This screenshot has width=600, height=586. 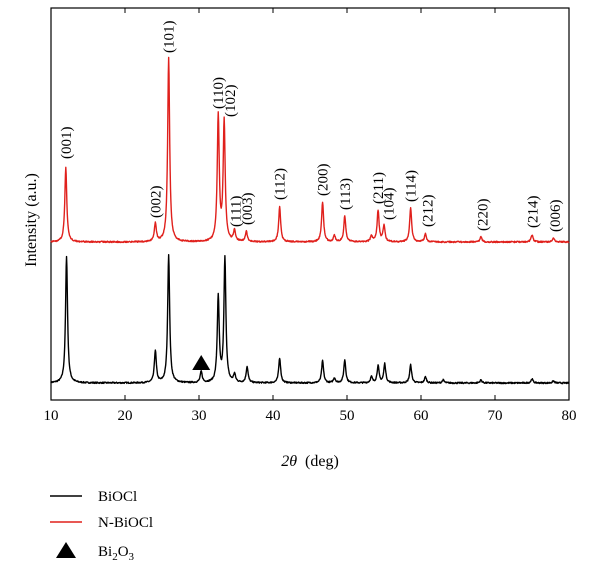 I want to click on peak-label: (111), so click(x=236, y=211).